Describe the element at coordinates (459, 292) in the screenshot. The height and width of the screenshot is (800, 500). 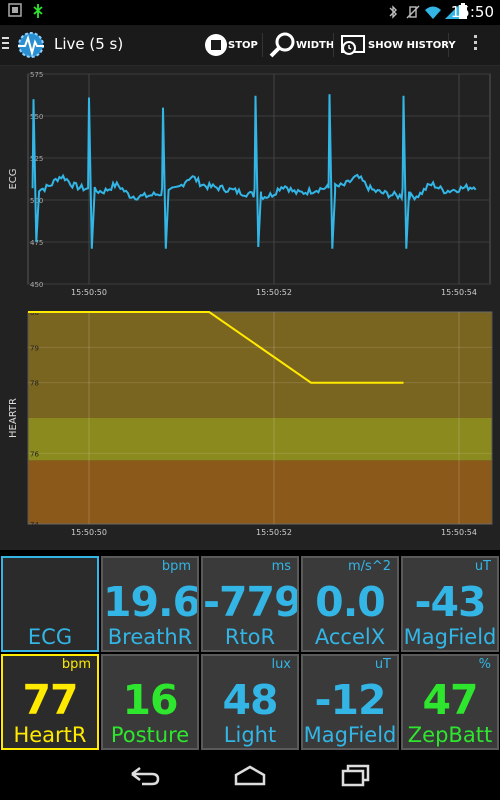
I see `ecg-x-tick: 15:50:54` at that location.